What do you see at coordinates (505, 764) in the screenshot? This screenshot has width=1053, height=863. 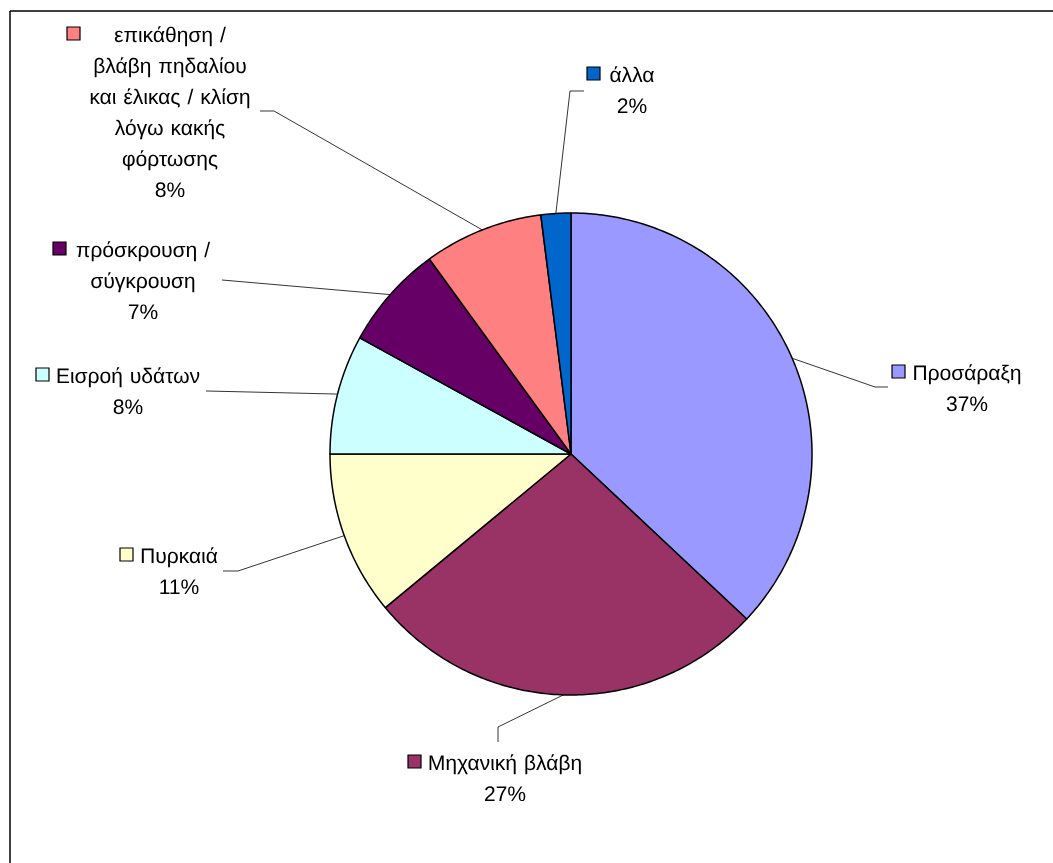 I see `legend-label: Μηχανική βλάβη` at bounding box center [505, 764].